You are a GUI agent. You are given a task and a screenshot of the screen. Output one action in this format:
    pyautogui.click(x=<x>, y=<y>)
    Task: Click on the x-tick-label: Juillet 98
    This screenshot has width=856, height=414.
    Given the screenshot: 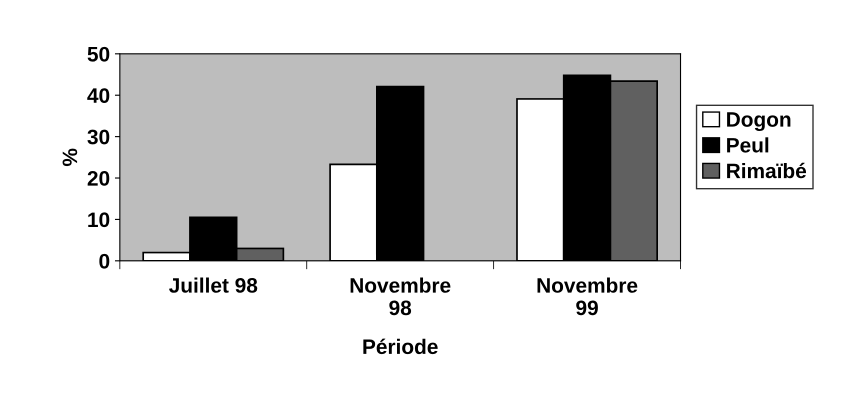 What is the action you would take?
    pyautogui.click(x=213, y=285)
    